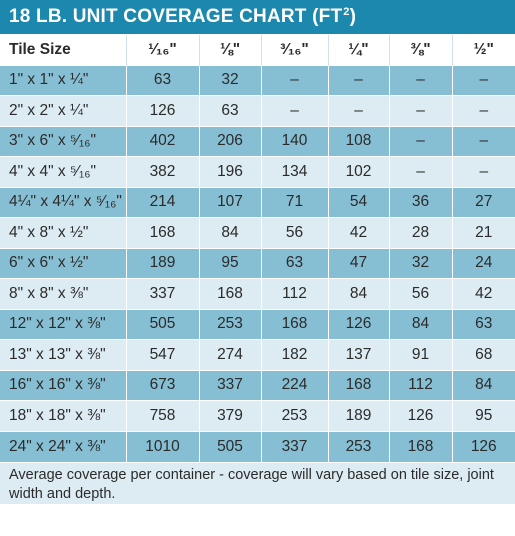 Image resolution: width=515 pixels, height=536 pixels. I want to click on coverage-cell: 134, so click(294, 171).